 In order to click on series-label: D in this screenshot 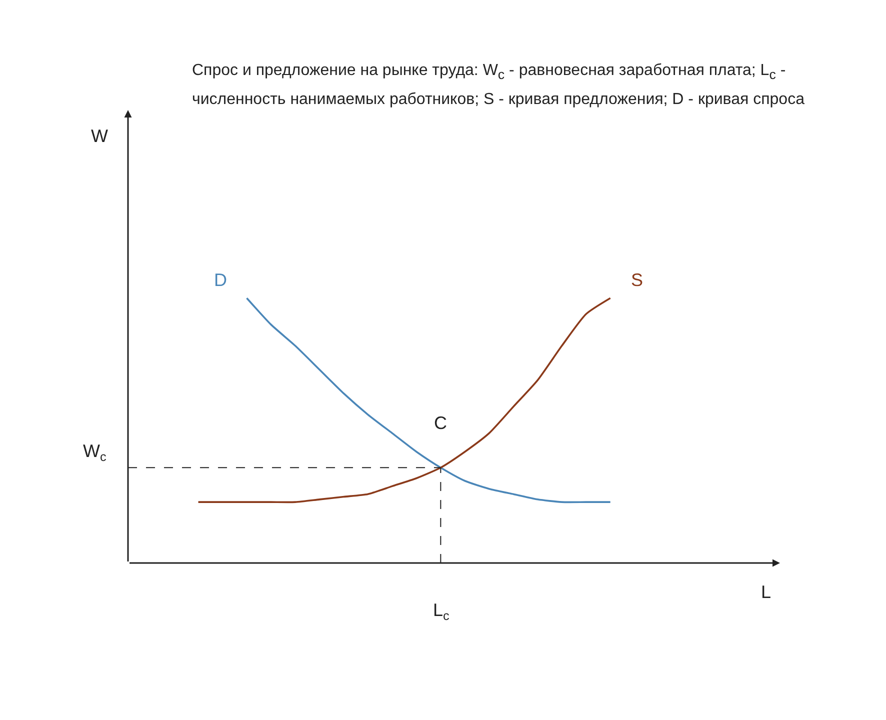, I will do `click(220, 280)`.